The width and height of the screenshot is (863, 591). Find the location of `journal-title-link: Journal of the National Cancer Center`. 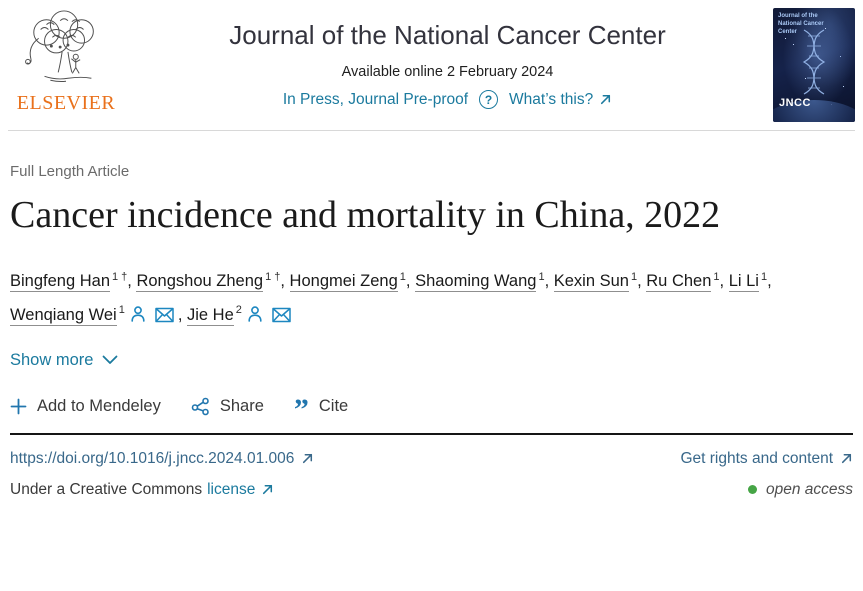

journal-title-link: Journal of the National Cancer Center is located at coordinates (447, 35).